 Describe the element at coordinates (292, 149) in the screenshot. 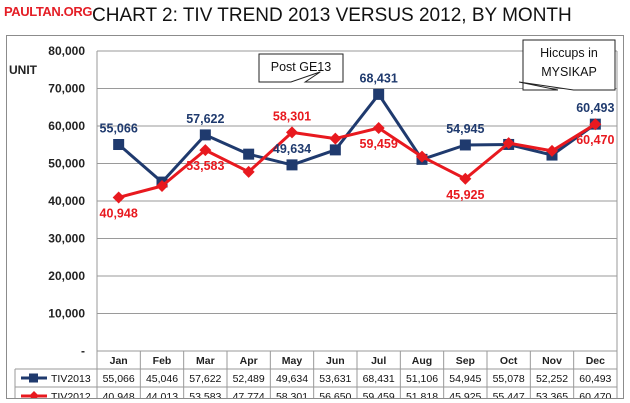

I see `data-label: 49,634` at that location.